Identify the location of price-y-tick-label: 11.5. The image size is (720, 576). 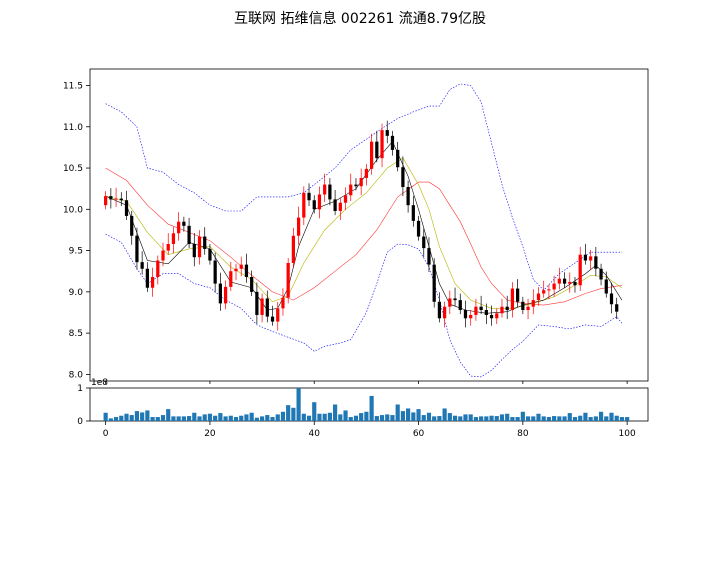
(73, 87).